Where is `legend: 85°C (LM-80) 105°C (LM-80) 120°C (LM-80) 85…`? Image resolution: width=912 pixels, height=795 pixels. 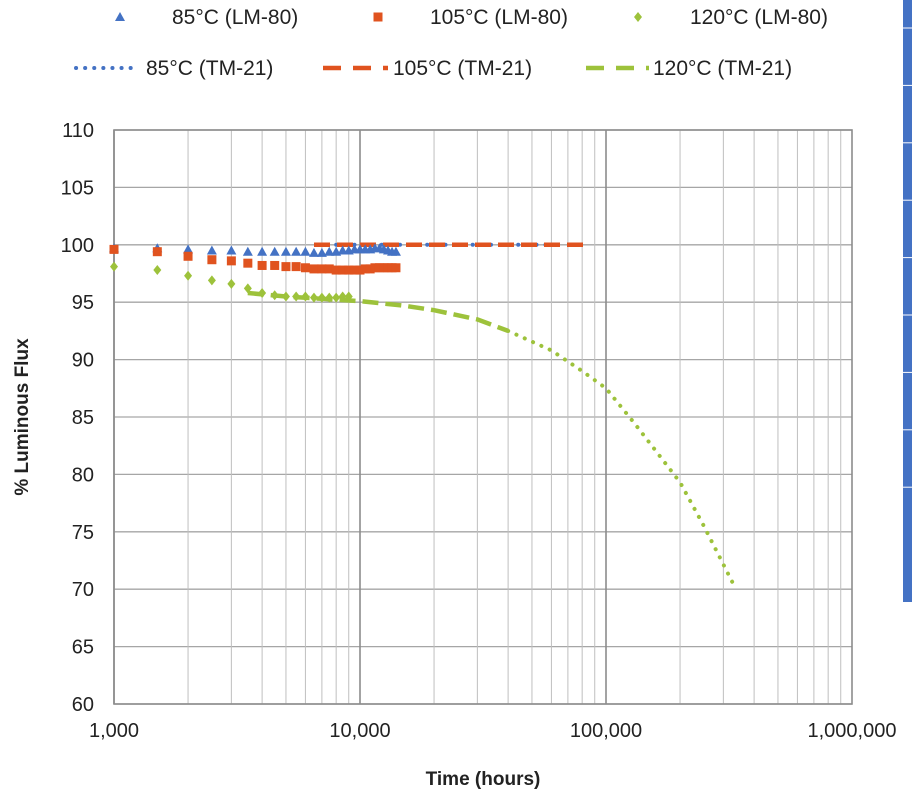 legend: 85°C (LM-80) 105°C (LM-80) 120°C (LM-80) 85… is located at coordinates (451, 43).